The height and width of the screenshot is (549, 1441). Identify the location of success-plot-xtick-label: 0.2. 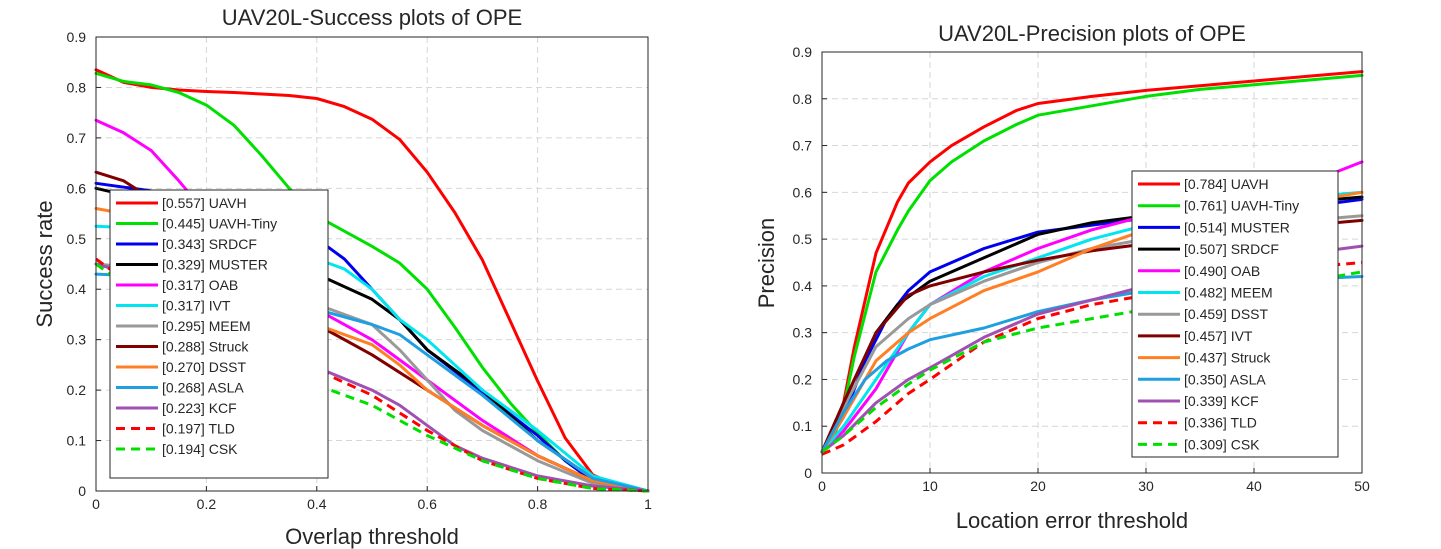
(207, 504).